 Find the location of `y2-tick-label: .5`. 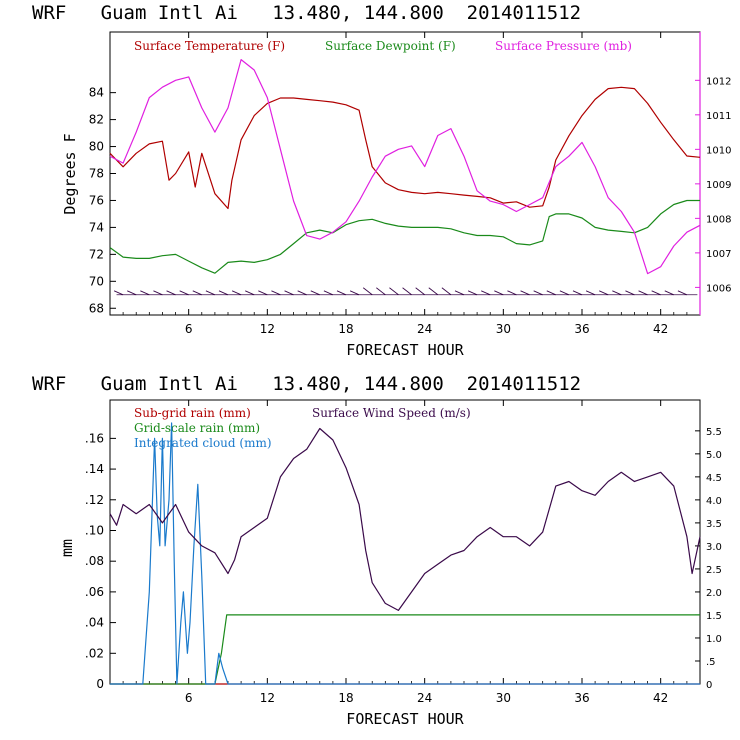

y2-tick-label: .5 is located at coordinates (711, 662).